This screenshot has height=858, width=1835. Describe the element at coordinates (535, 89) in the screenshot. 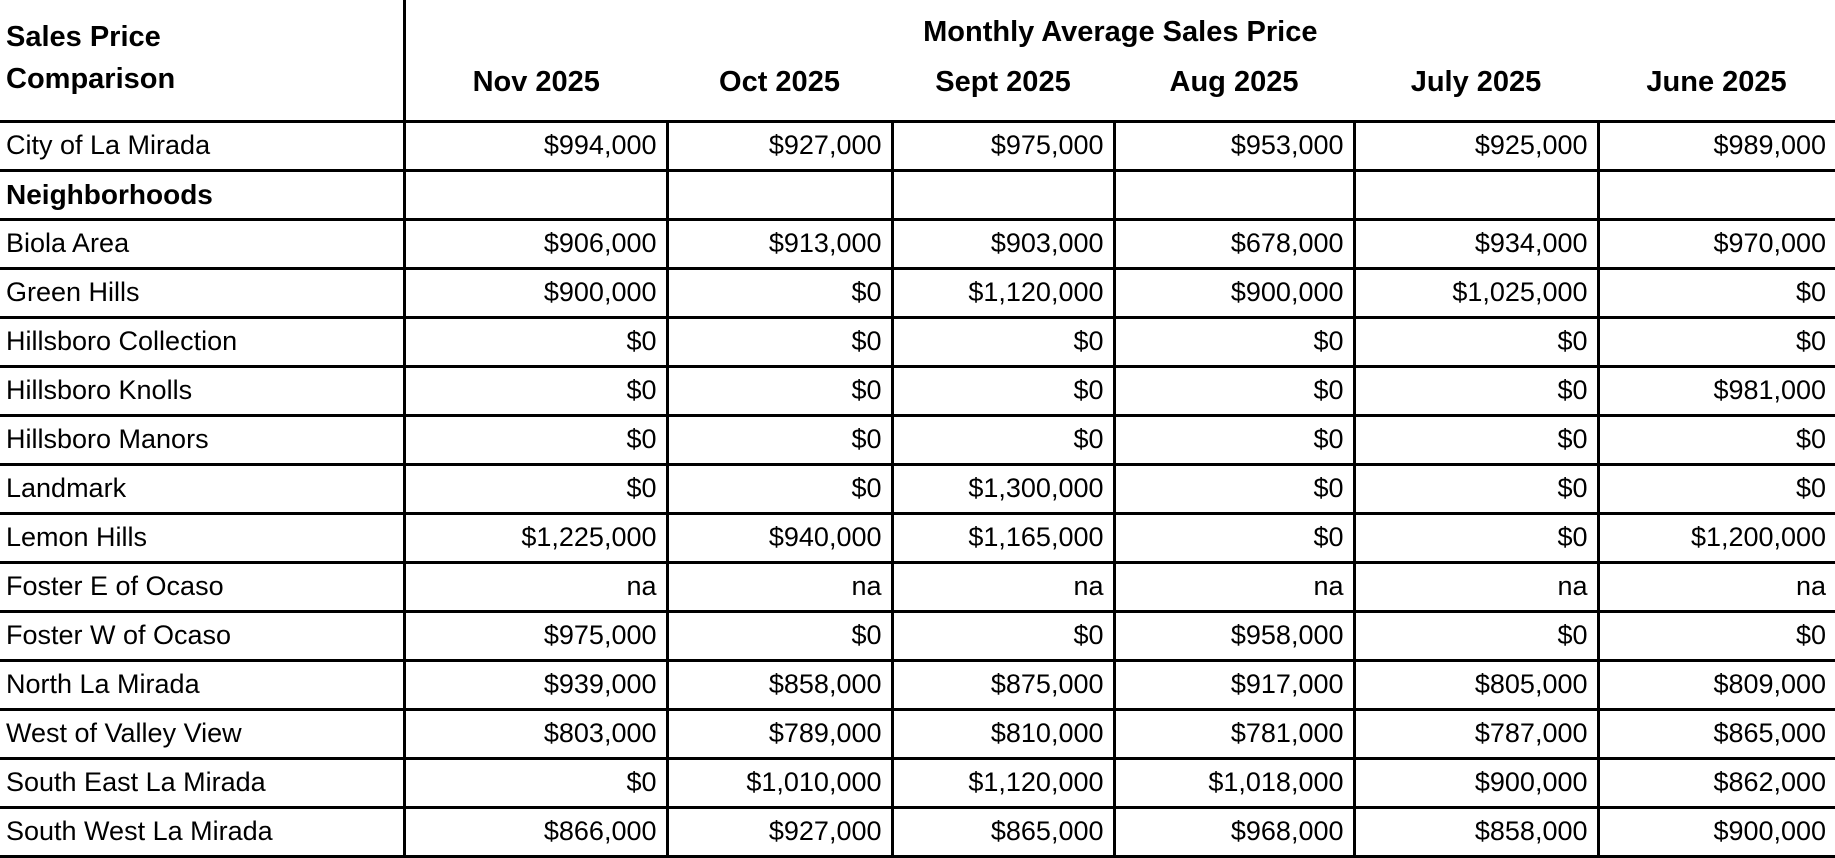

I see `month-header-nov-2025: Nov 2025` at that location.